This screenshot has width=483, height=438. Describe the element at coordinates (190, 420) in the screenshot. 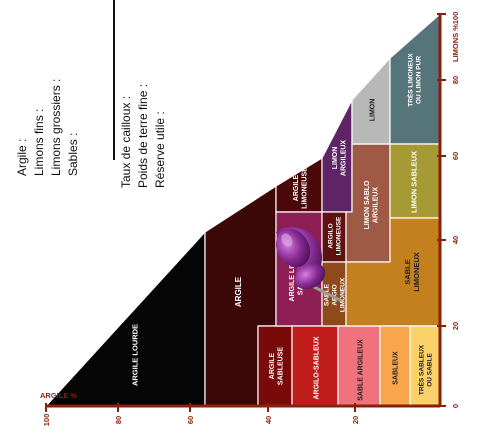

I see `argile-tick-label: 60` at that location.